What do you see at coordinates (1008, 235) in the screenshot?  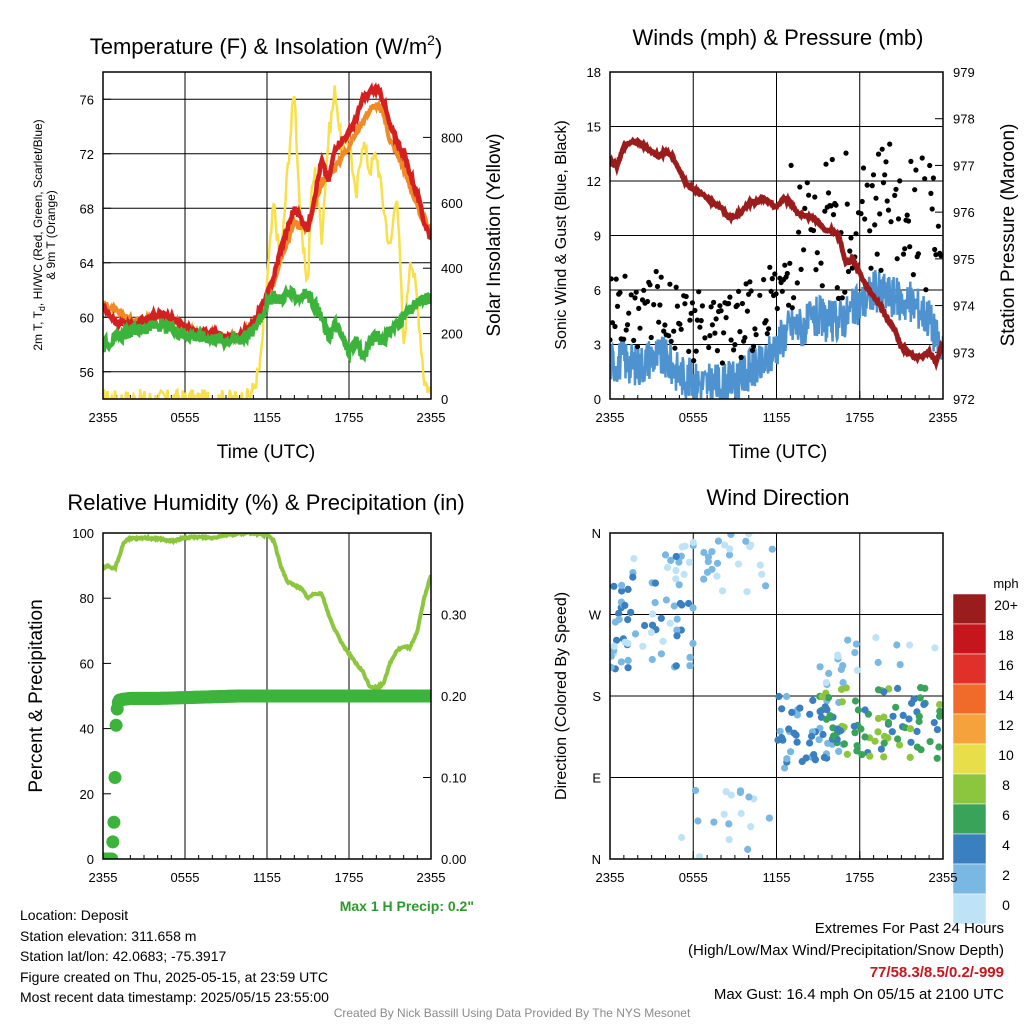 I see `winds-ylabel-right: Station Pressure (Maroon)` at bounding box center [1008, 235].